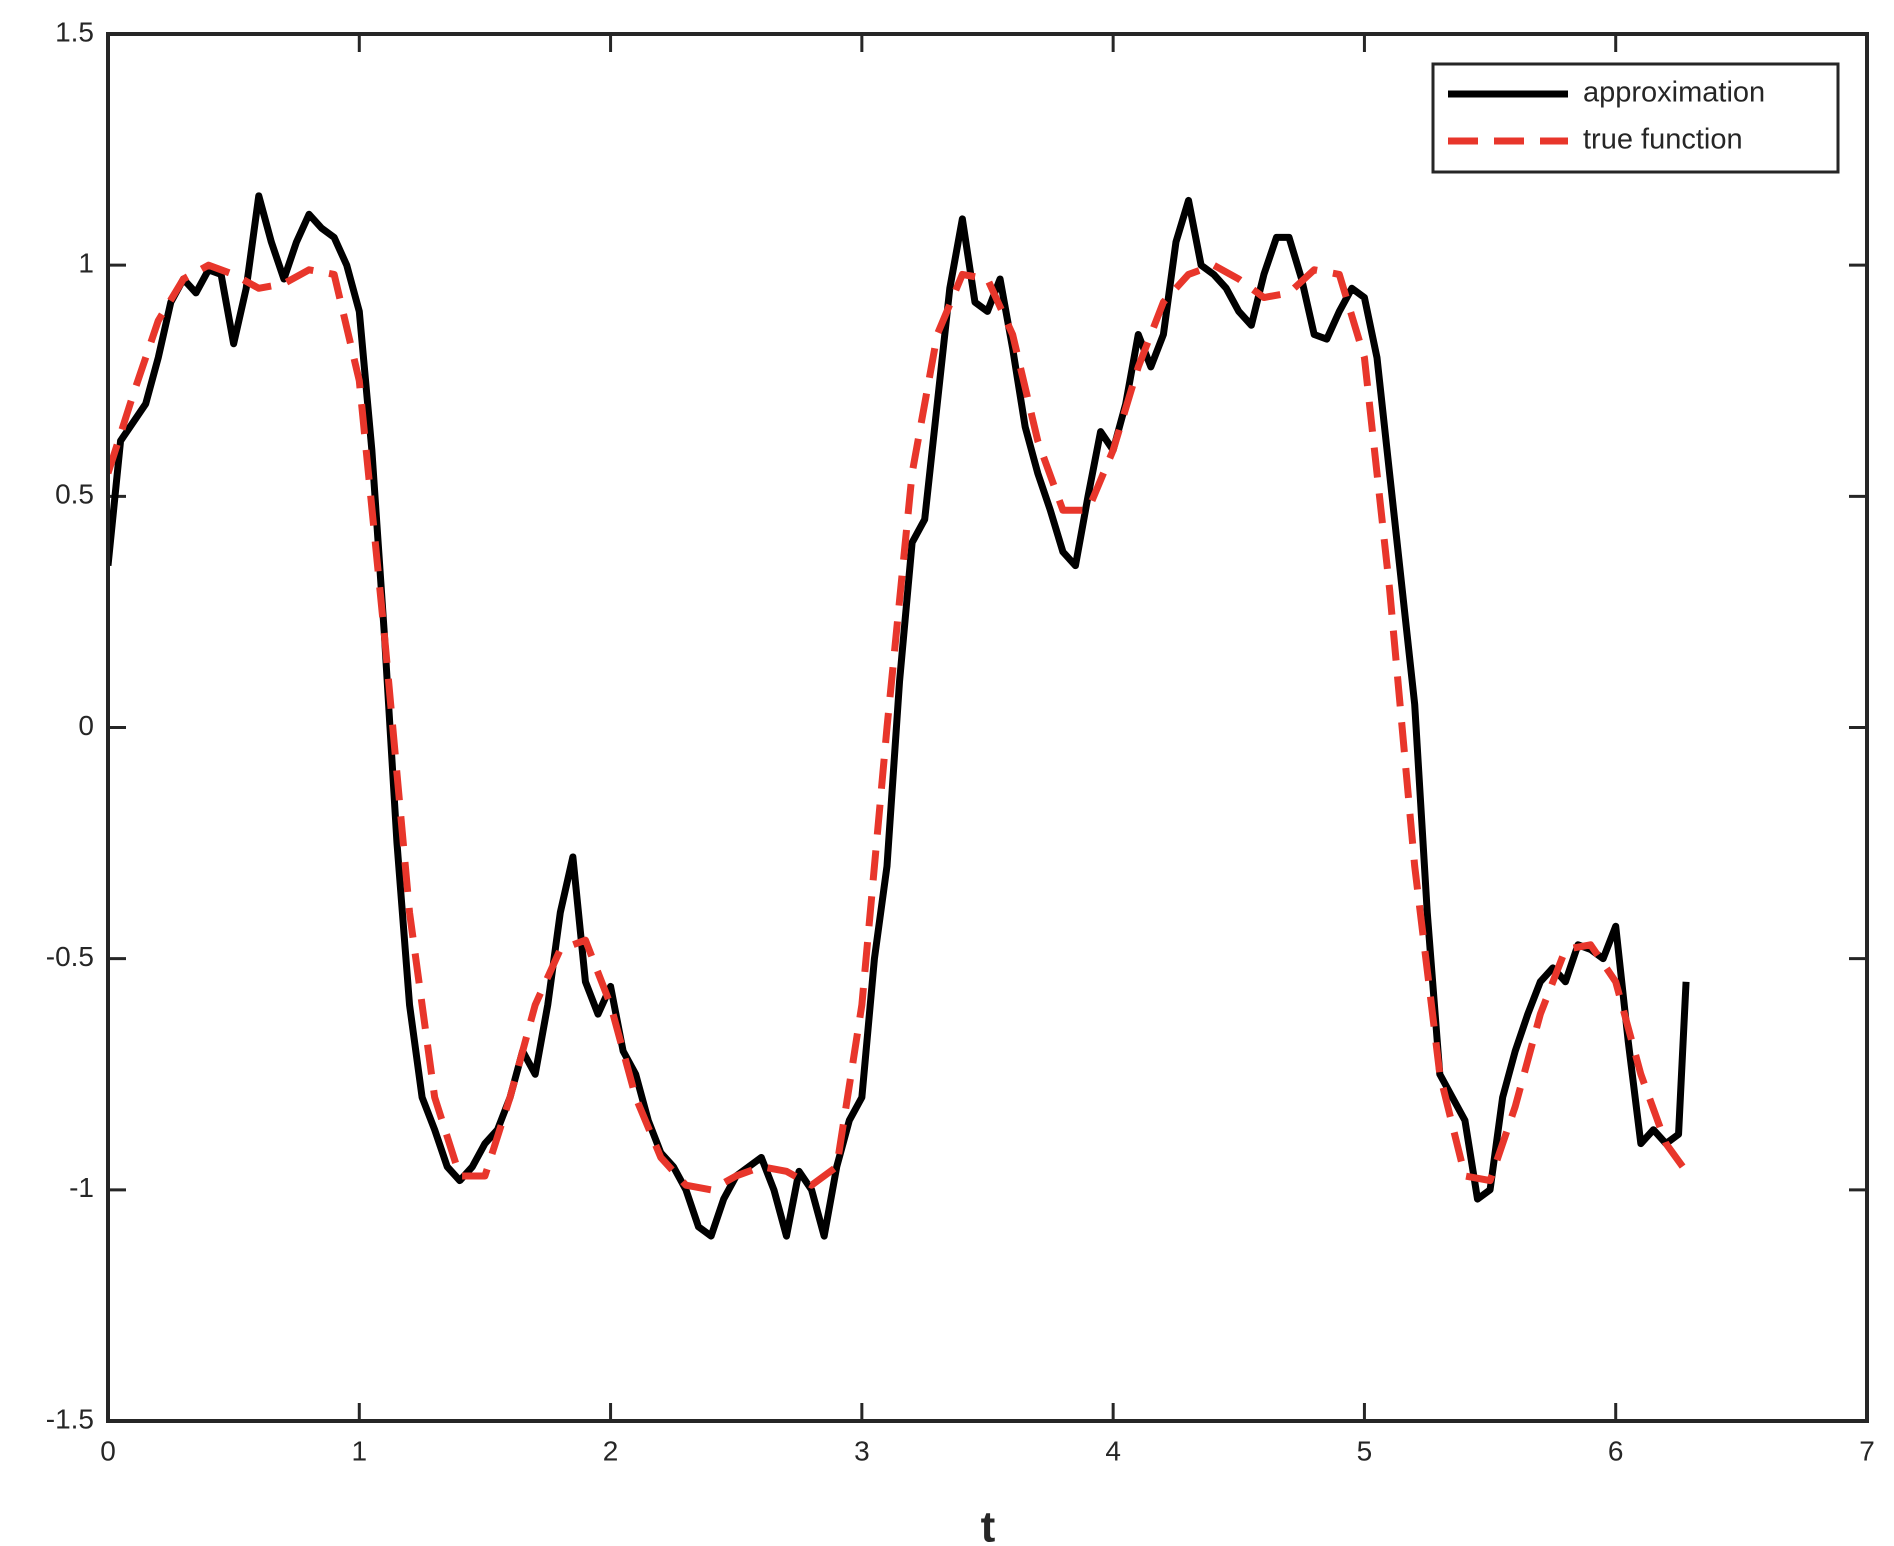 The image size is (1894, 1546). Describe the element at coordinates (108, 1450) in the screenshot. I see `x-tick-label: 0` at that location.